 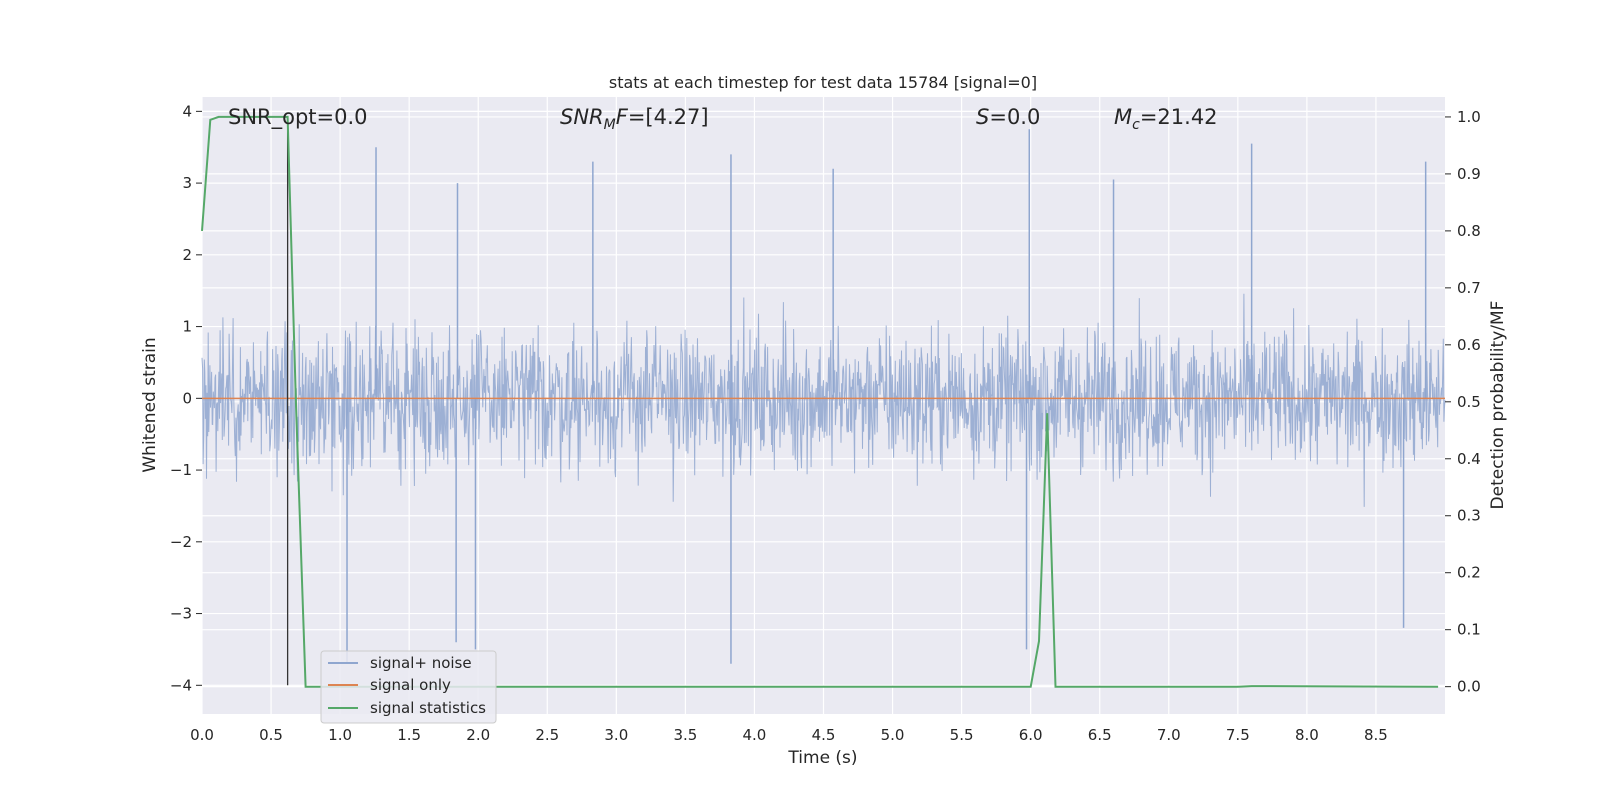 What do you see at coordinates (1123, 117) in the screenshot?
I see `mc-base: M` at bounding box center [1123, 117].